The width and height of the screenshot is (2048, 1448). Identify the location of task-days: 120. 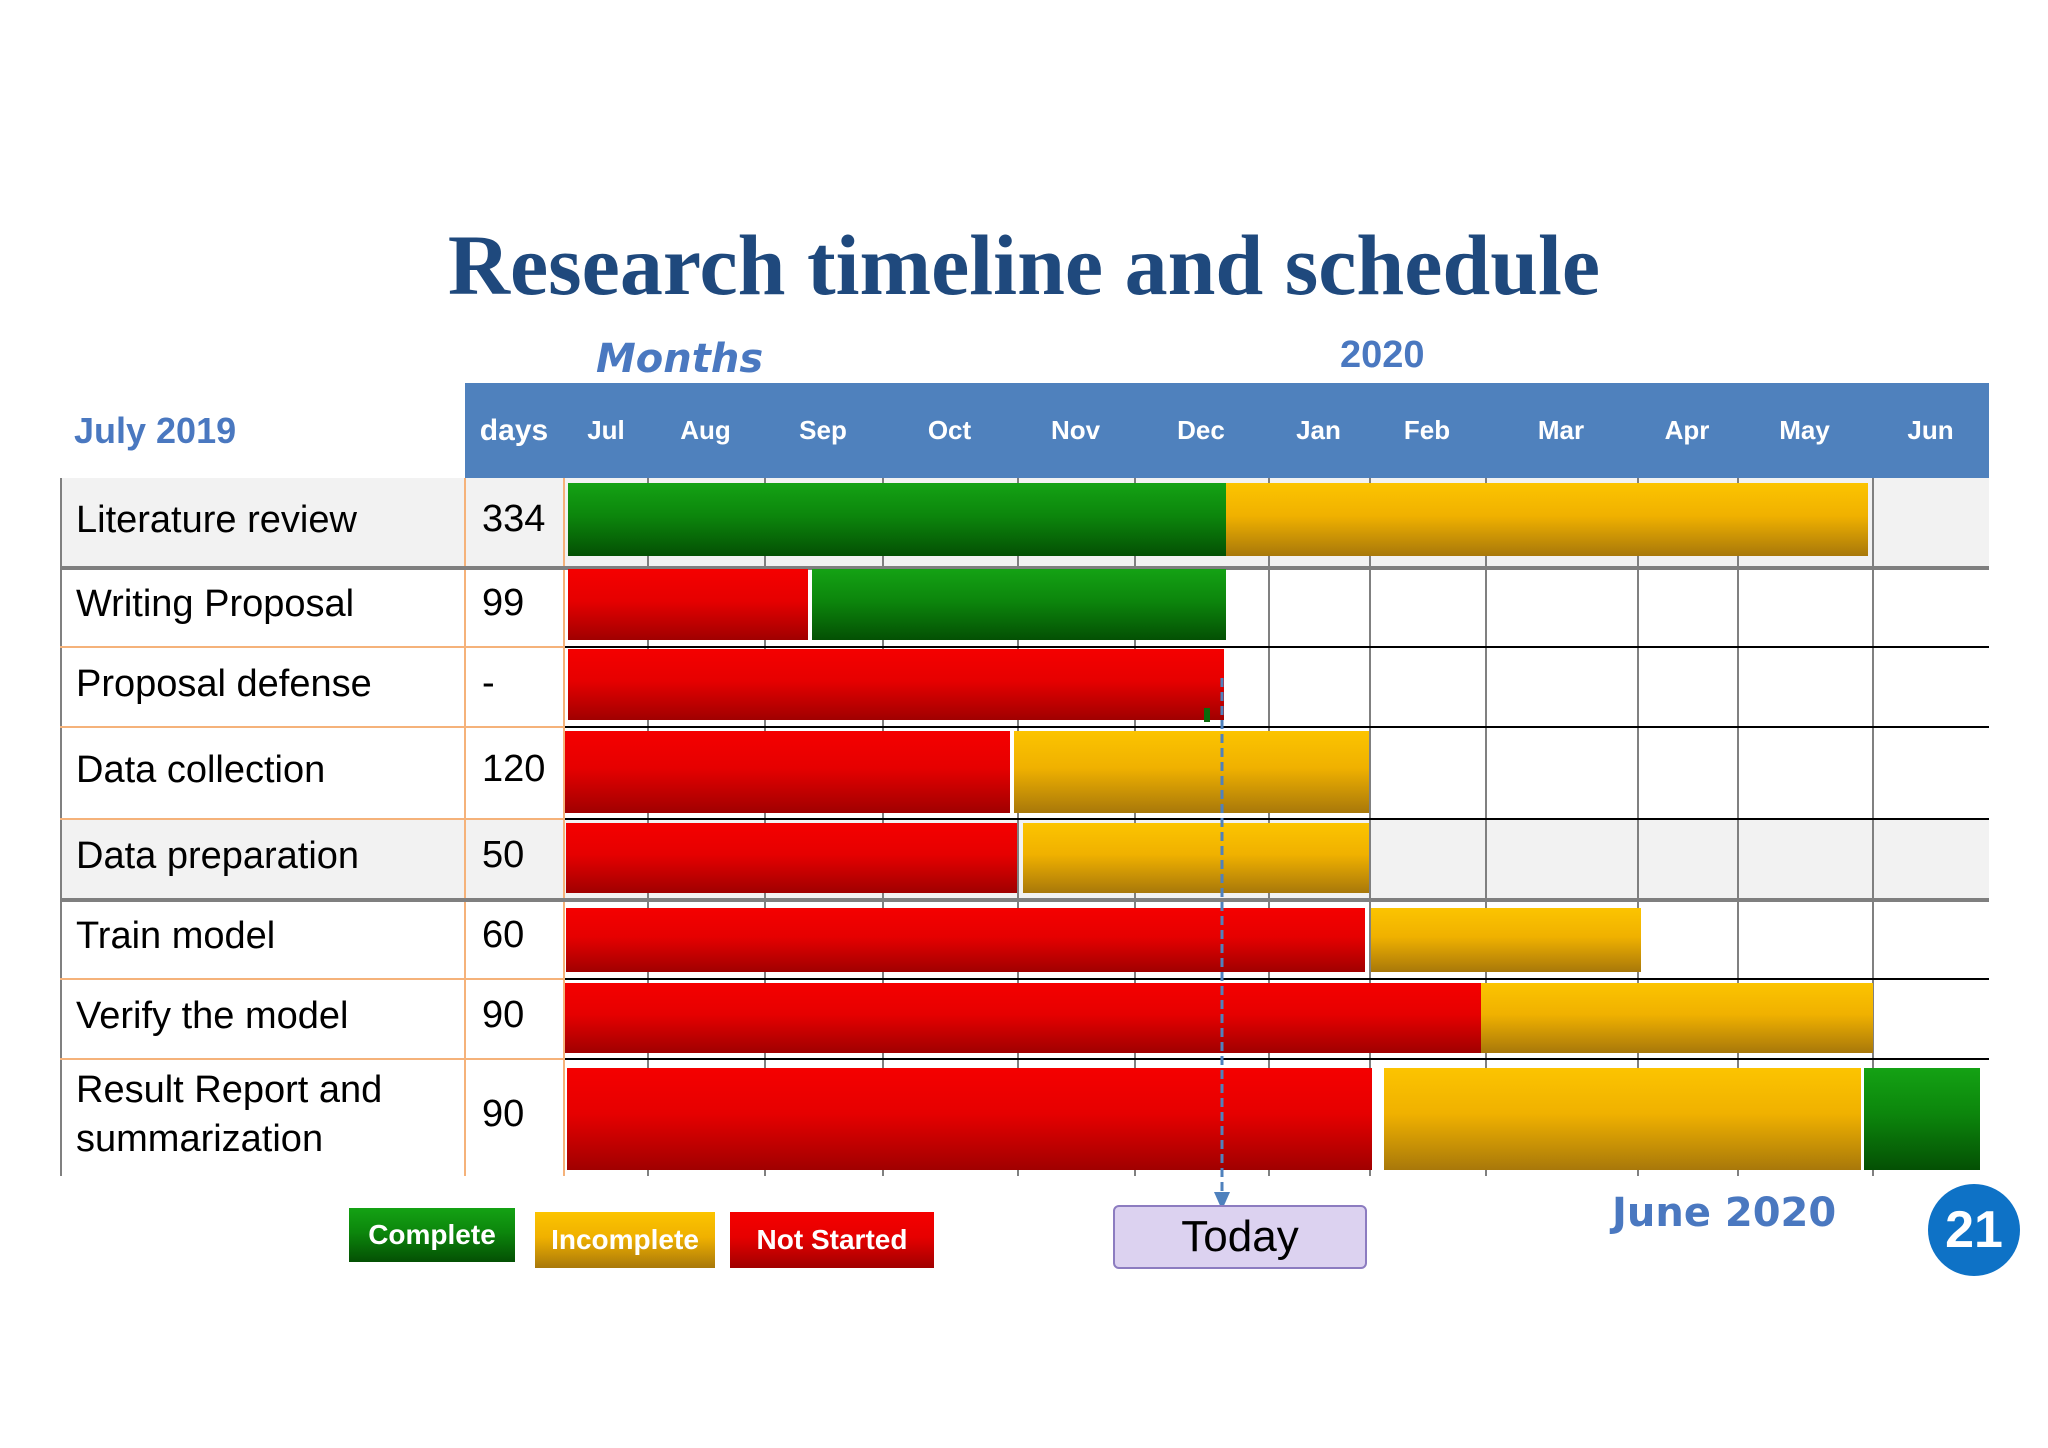
(514, 769).